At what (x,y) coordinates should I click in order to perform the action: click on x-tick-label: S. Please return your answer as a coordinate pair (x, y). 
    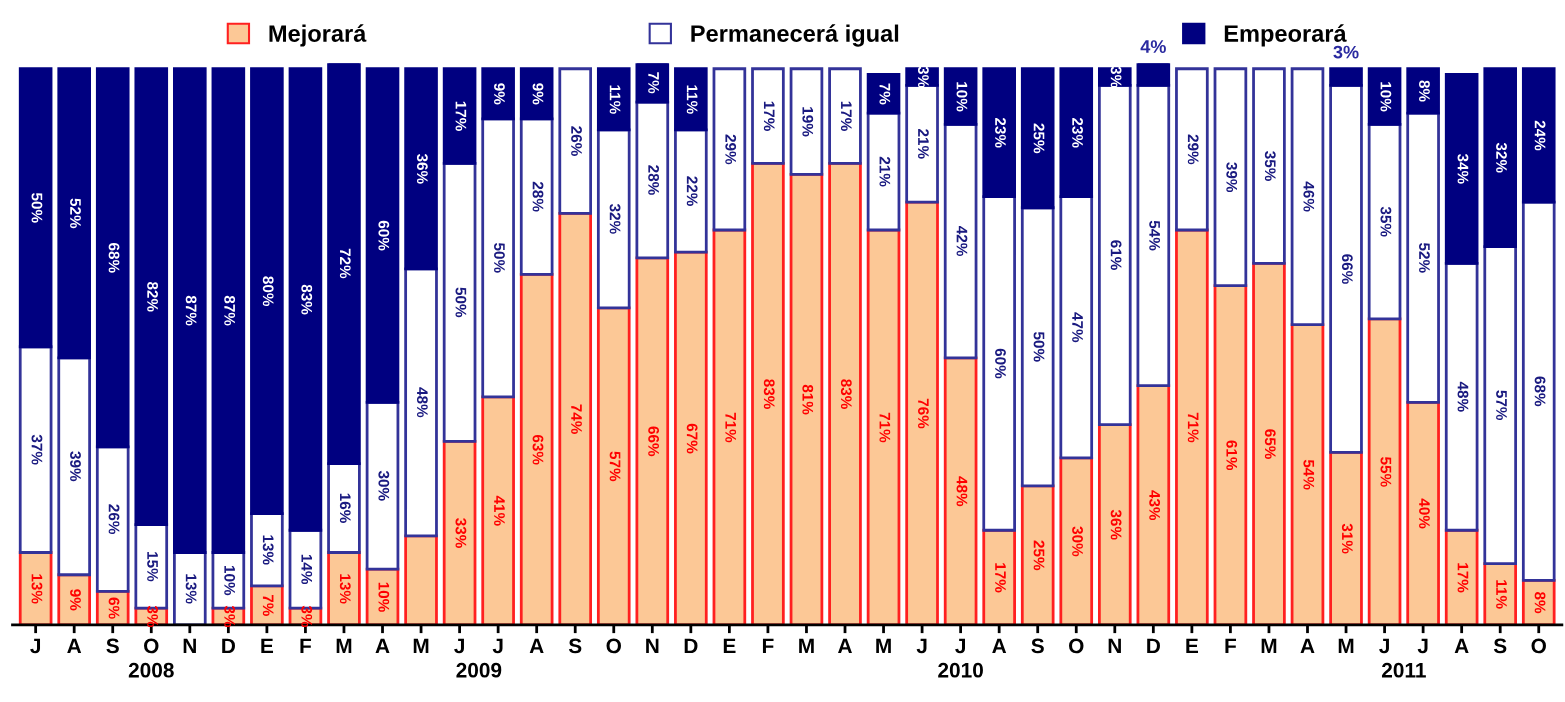
    Looking at the image, I should click on (575, 646).